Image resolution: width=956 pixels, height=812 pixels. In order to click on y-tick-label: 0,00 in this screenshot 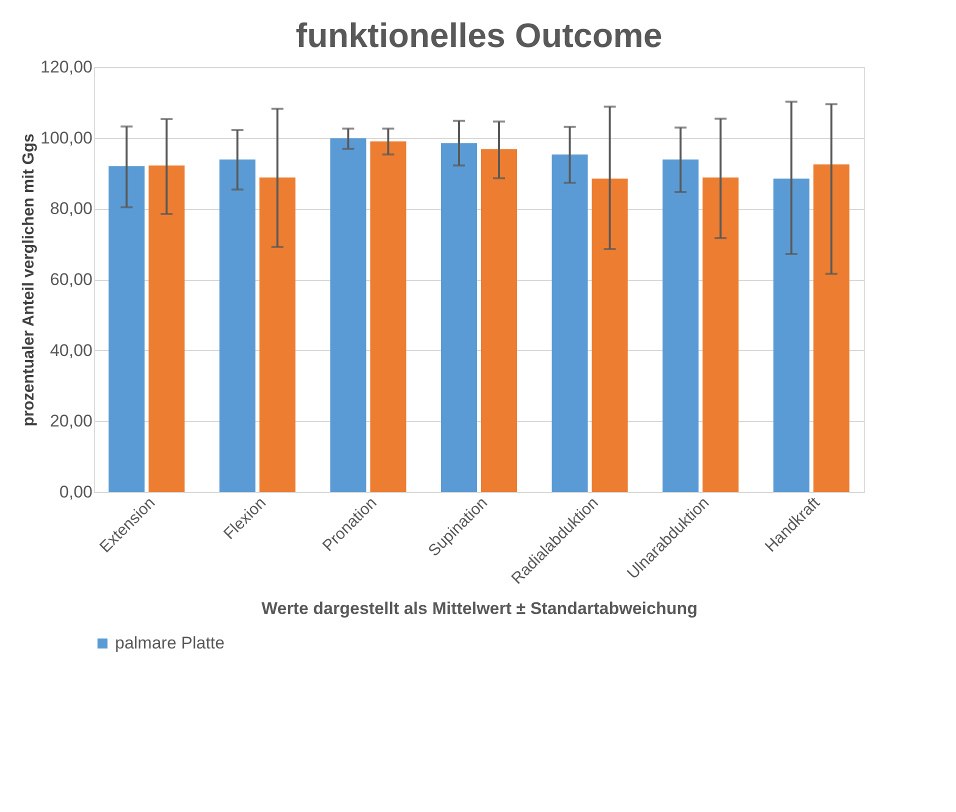, I will do `click(75, 492)`.